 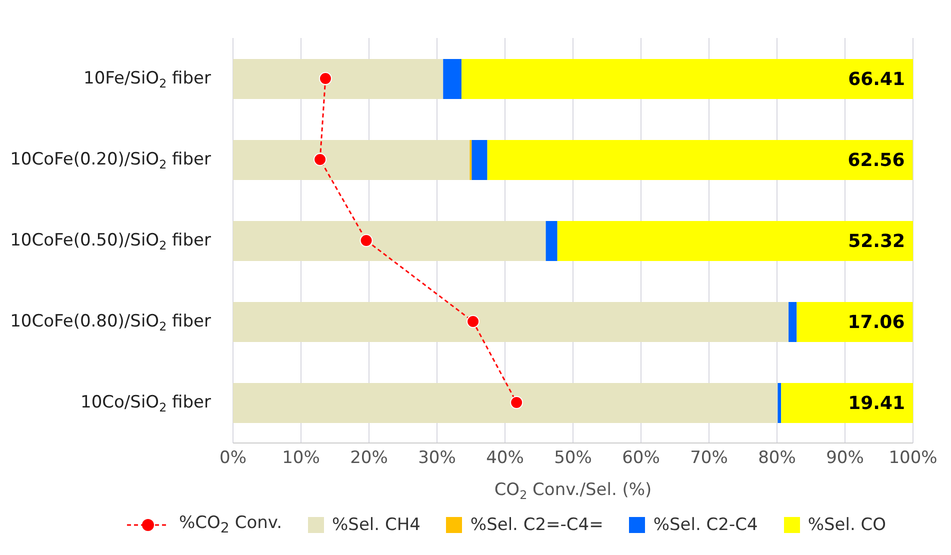 I want to click on x-tick-label: 10%, so click(x=301, y=458).